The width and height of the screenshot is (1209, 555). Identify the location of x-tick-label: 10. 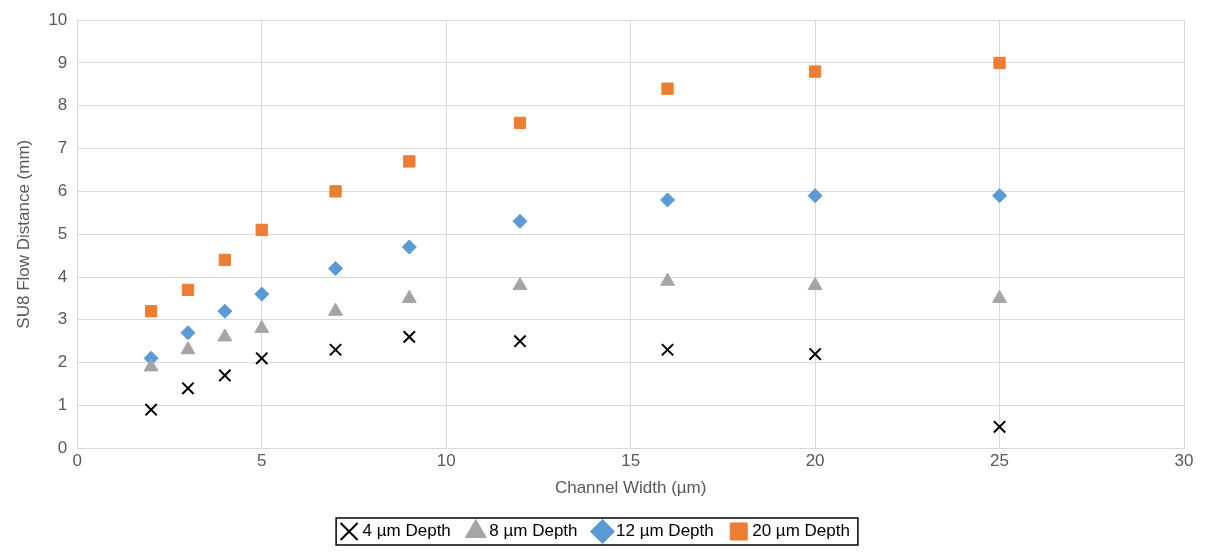
(446, 461).